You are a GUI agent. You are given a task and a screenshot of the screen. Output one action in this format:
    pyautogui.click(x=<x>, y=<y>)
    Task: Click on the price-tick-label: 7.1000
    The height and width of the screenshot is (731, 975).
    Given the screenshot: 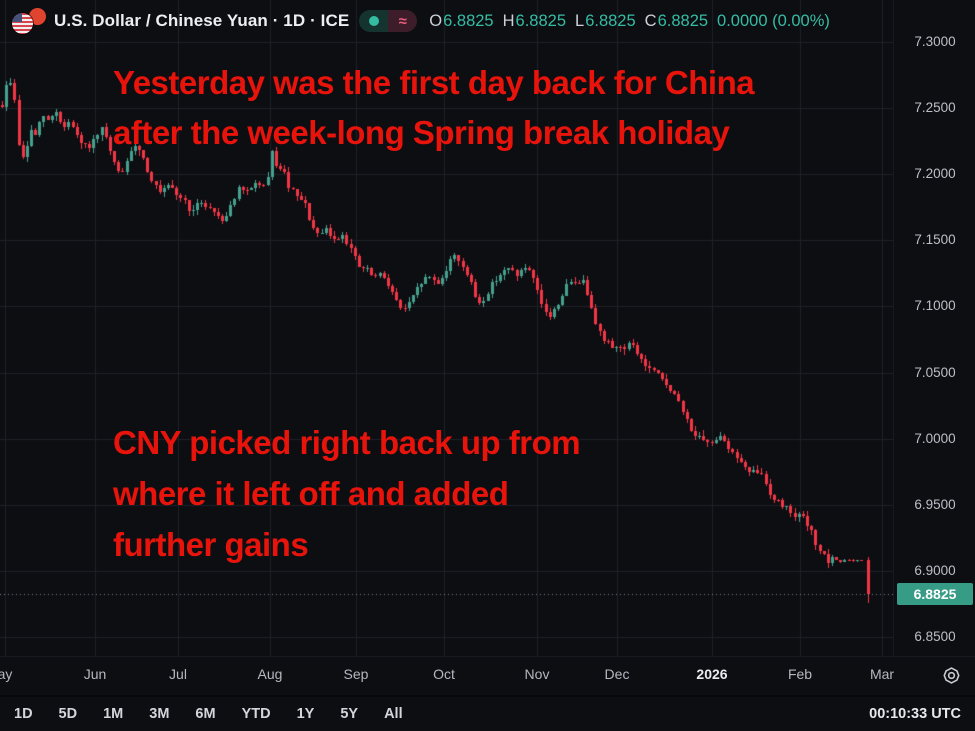 What is the action you would take?
    pyautogui.click(x=935, y=306)
    